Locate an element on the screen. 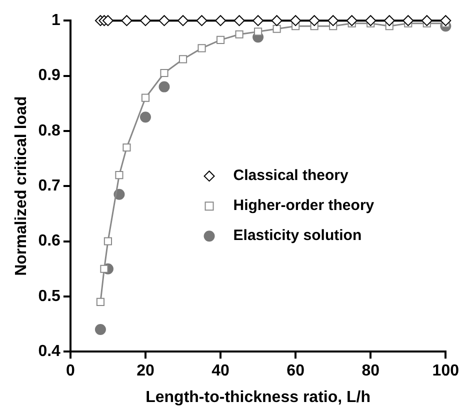 Image resolution: width=470 pixels, height=419 pixels. x-axis-title: Length-to-thickness ratio, L/h is located at coordinates (258, 397).